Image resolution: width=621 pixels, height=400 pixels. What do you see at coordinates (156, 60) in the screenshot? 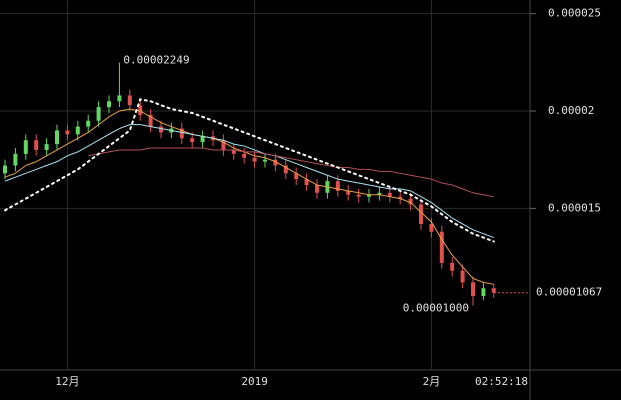
I see `max-label: 0.00002249` at bounding box center [156, 60].